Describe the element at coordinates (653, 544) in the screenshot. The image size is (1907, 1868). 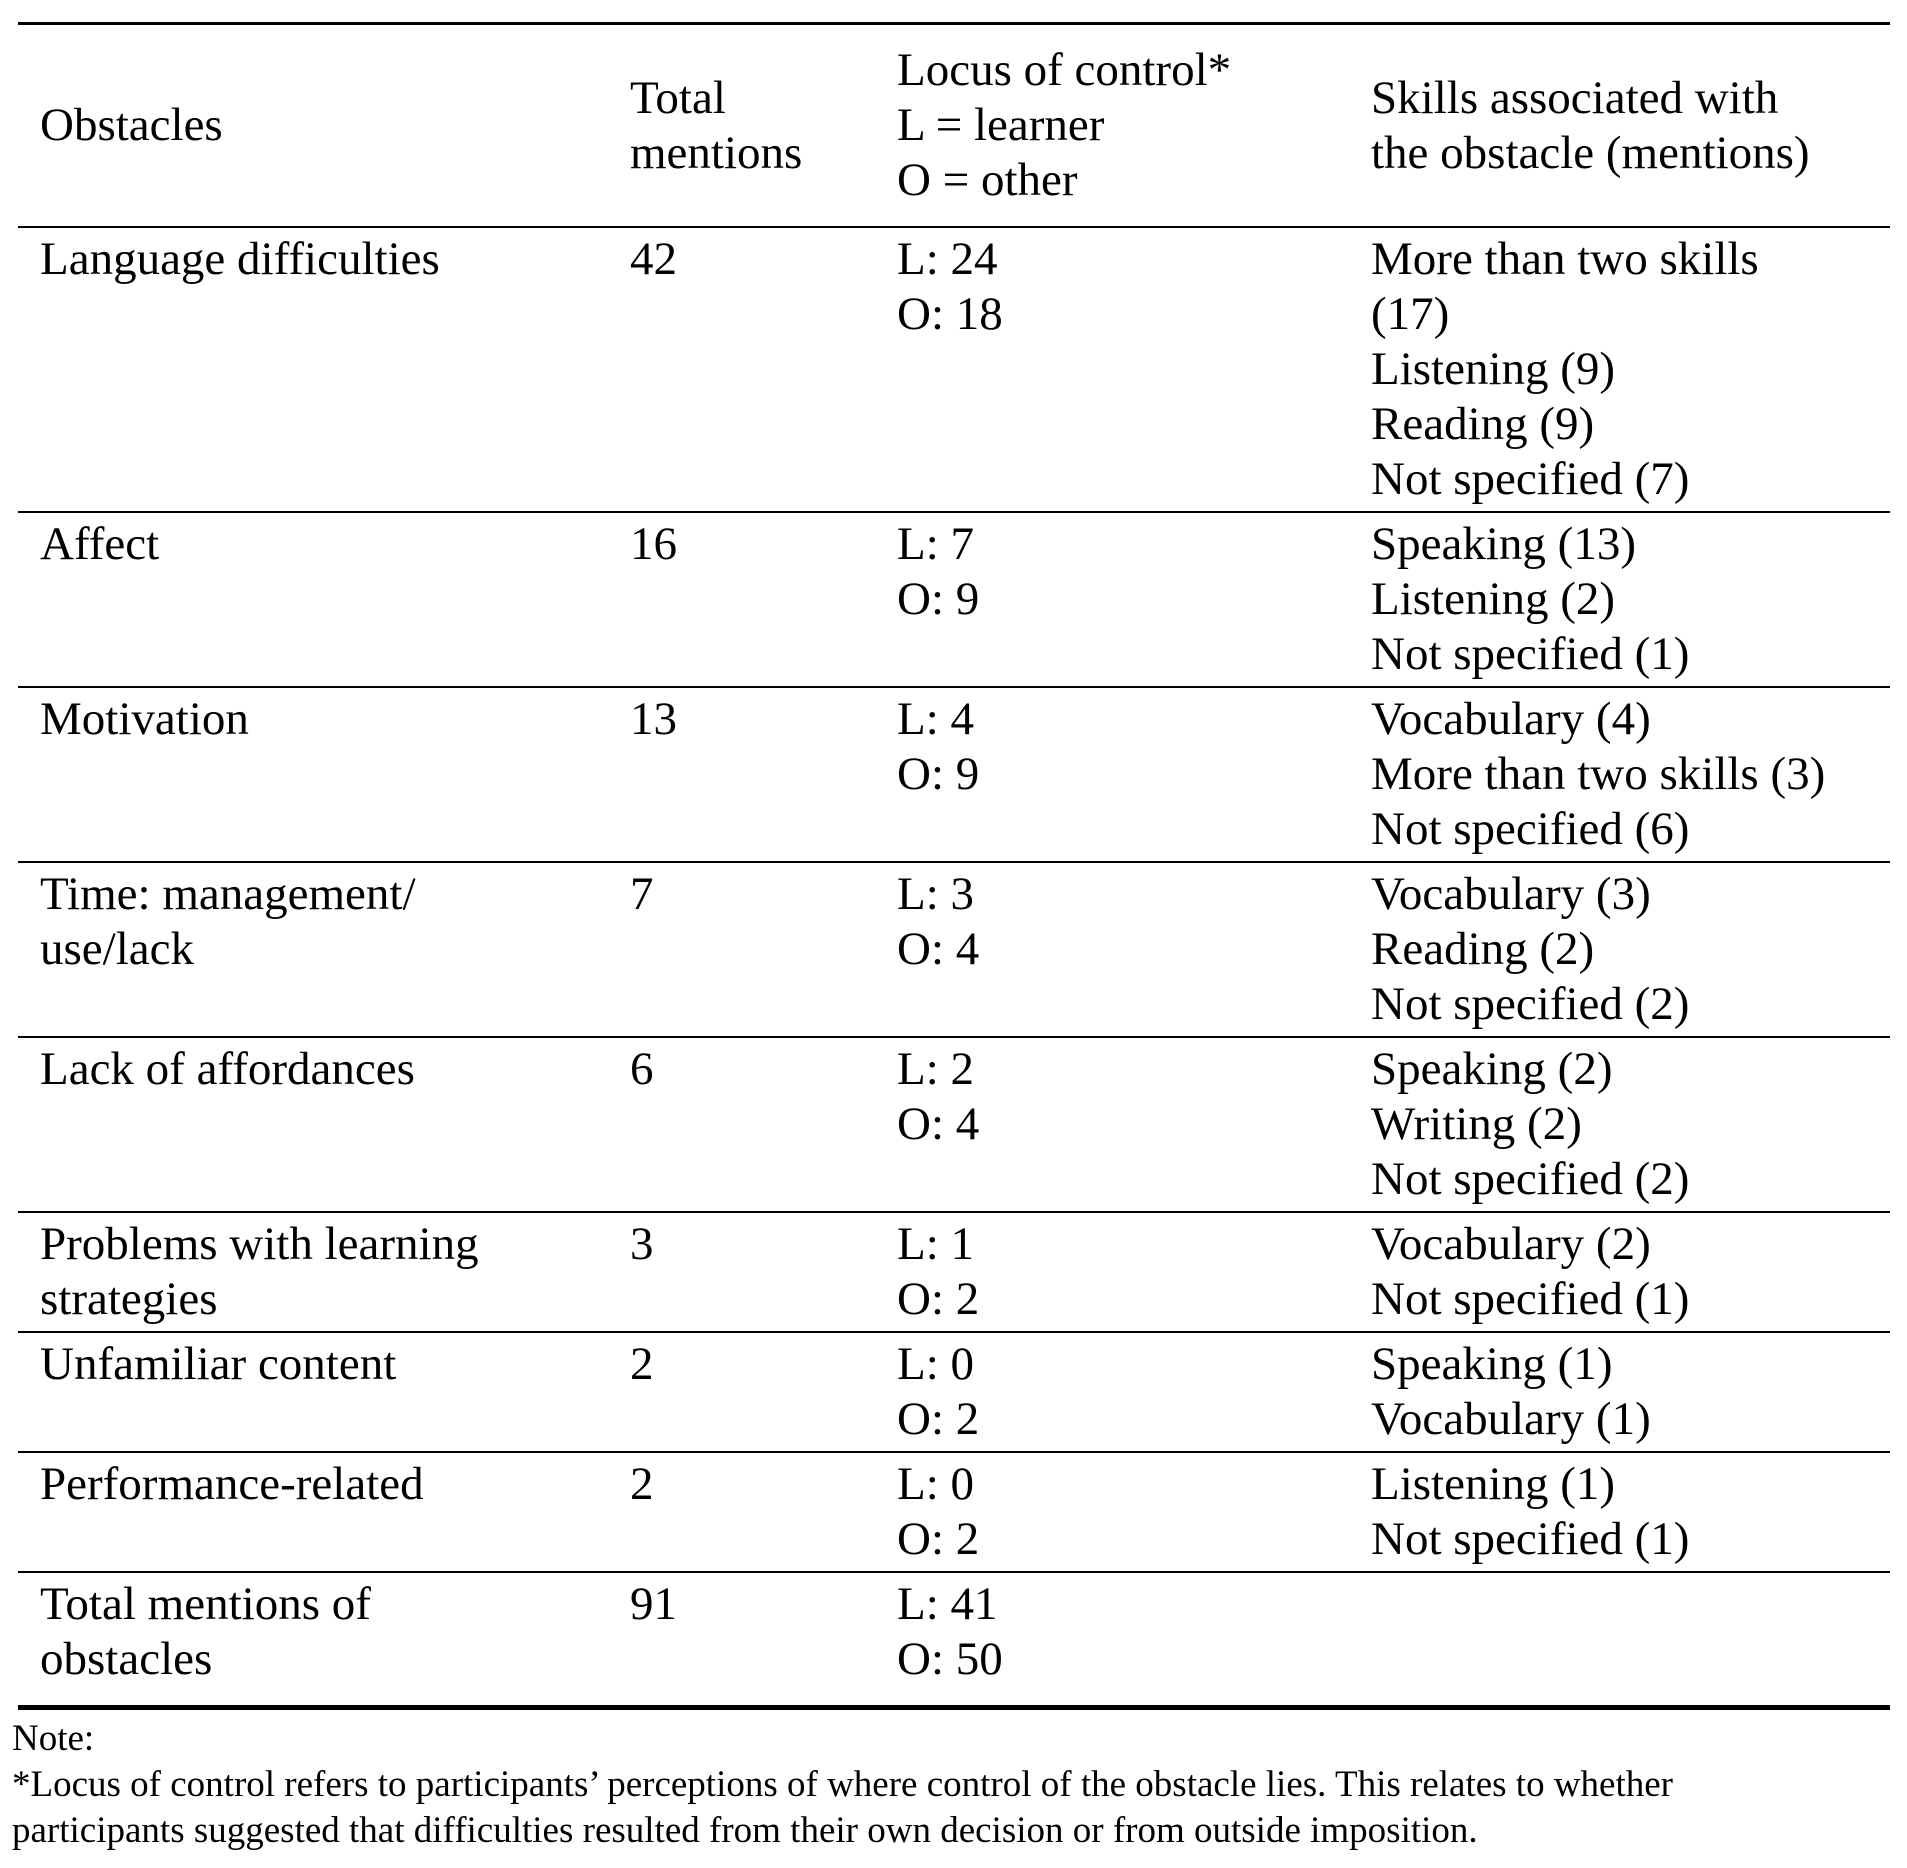
I see `cell-line: 16` at that location.